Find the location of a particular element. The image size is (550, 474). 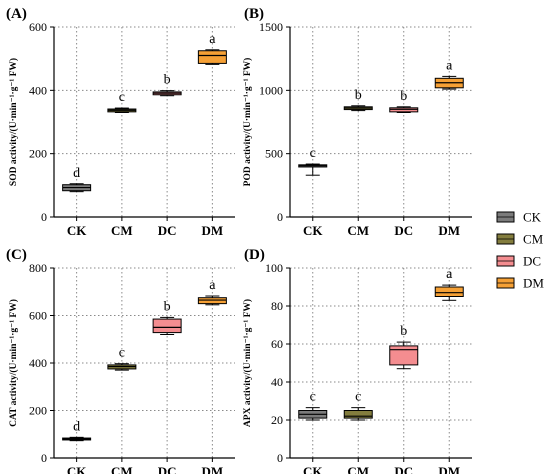

y-axis-title: POD activity/(U·min⁻¹·g⁻¹ FW) is located at coordinates (247, 122).